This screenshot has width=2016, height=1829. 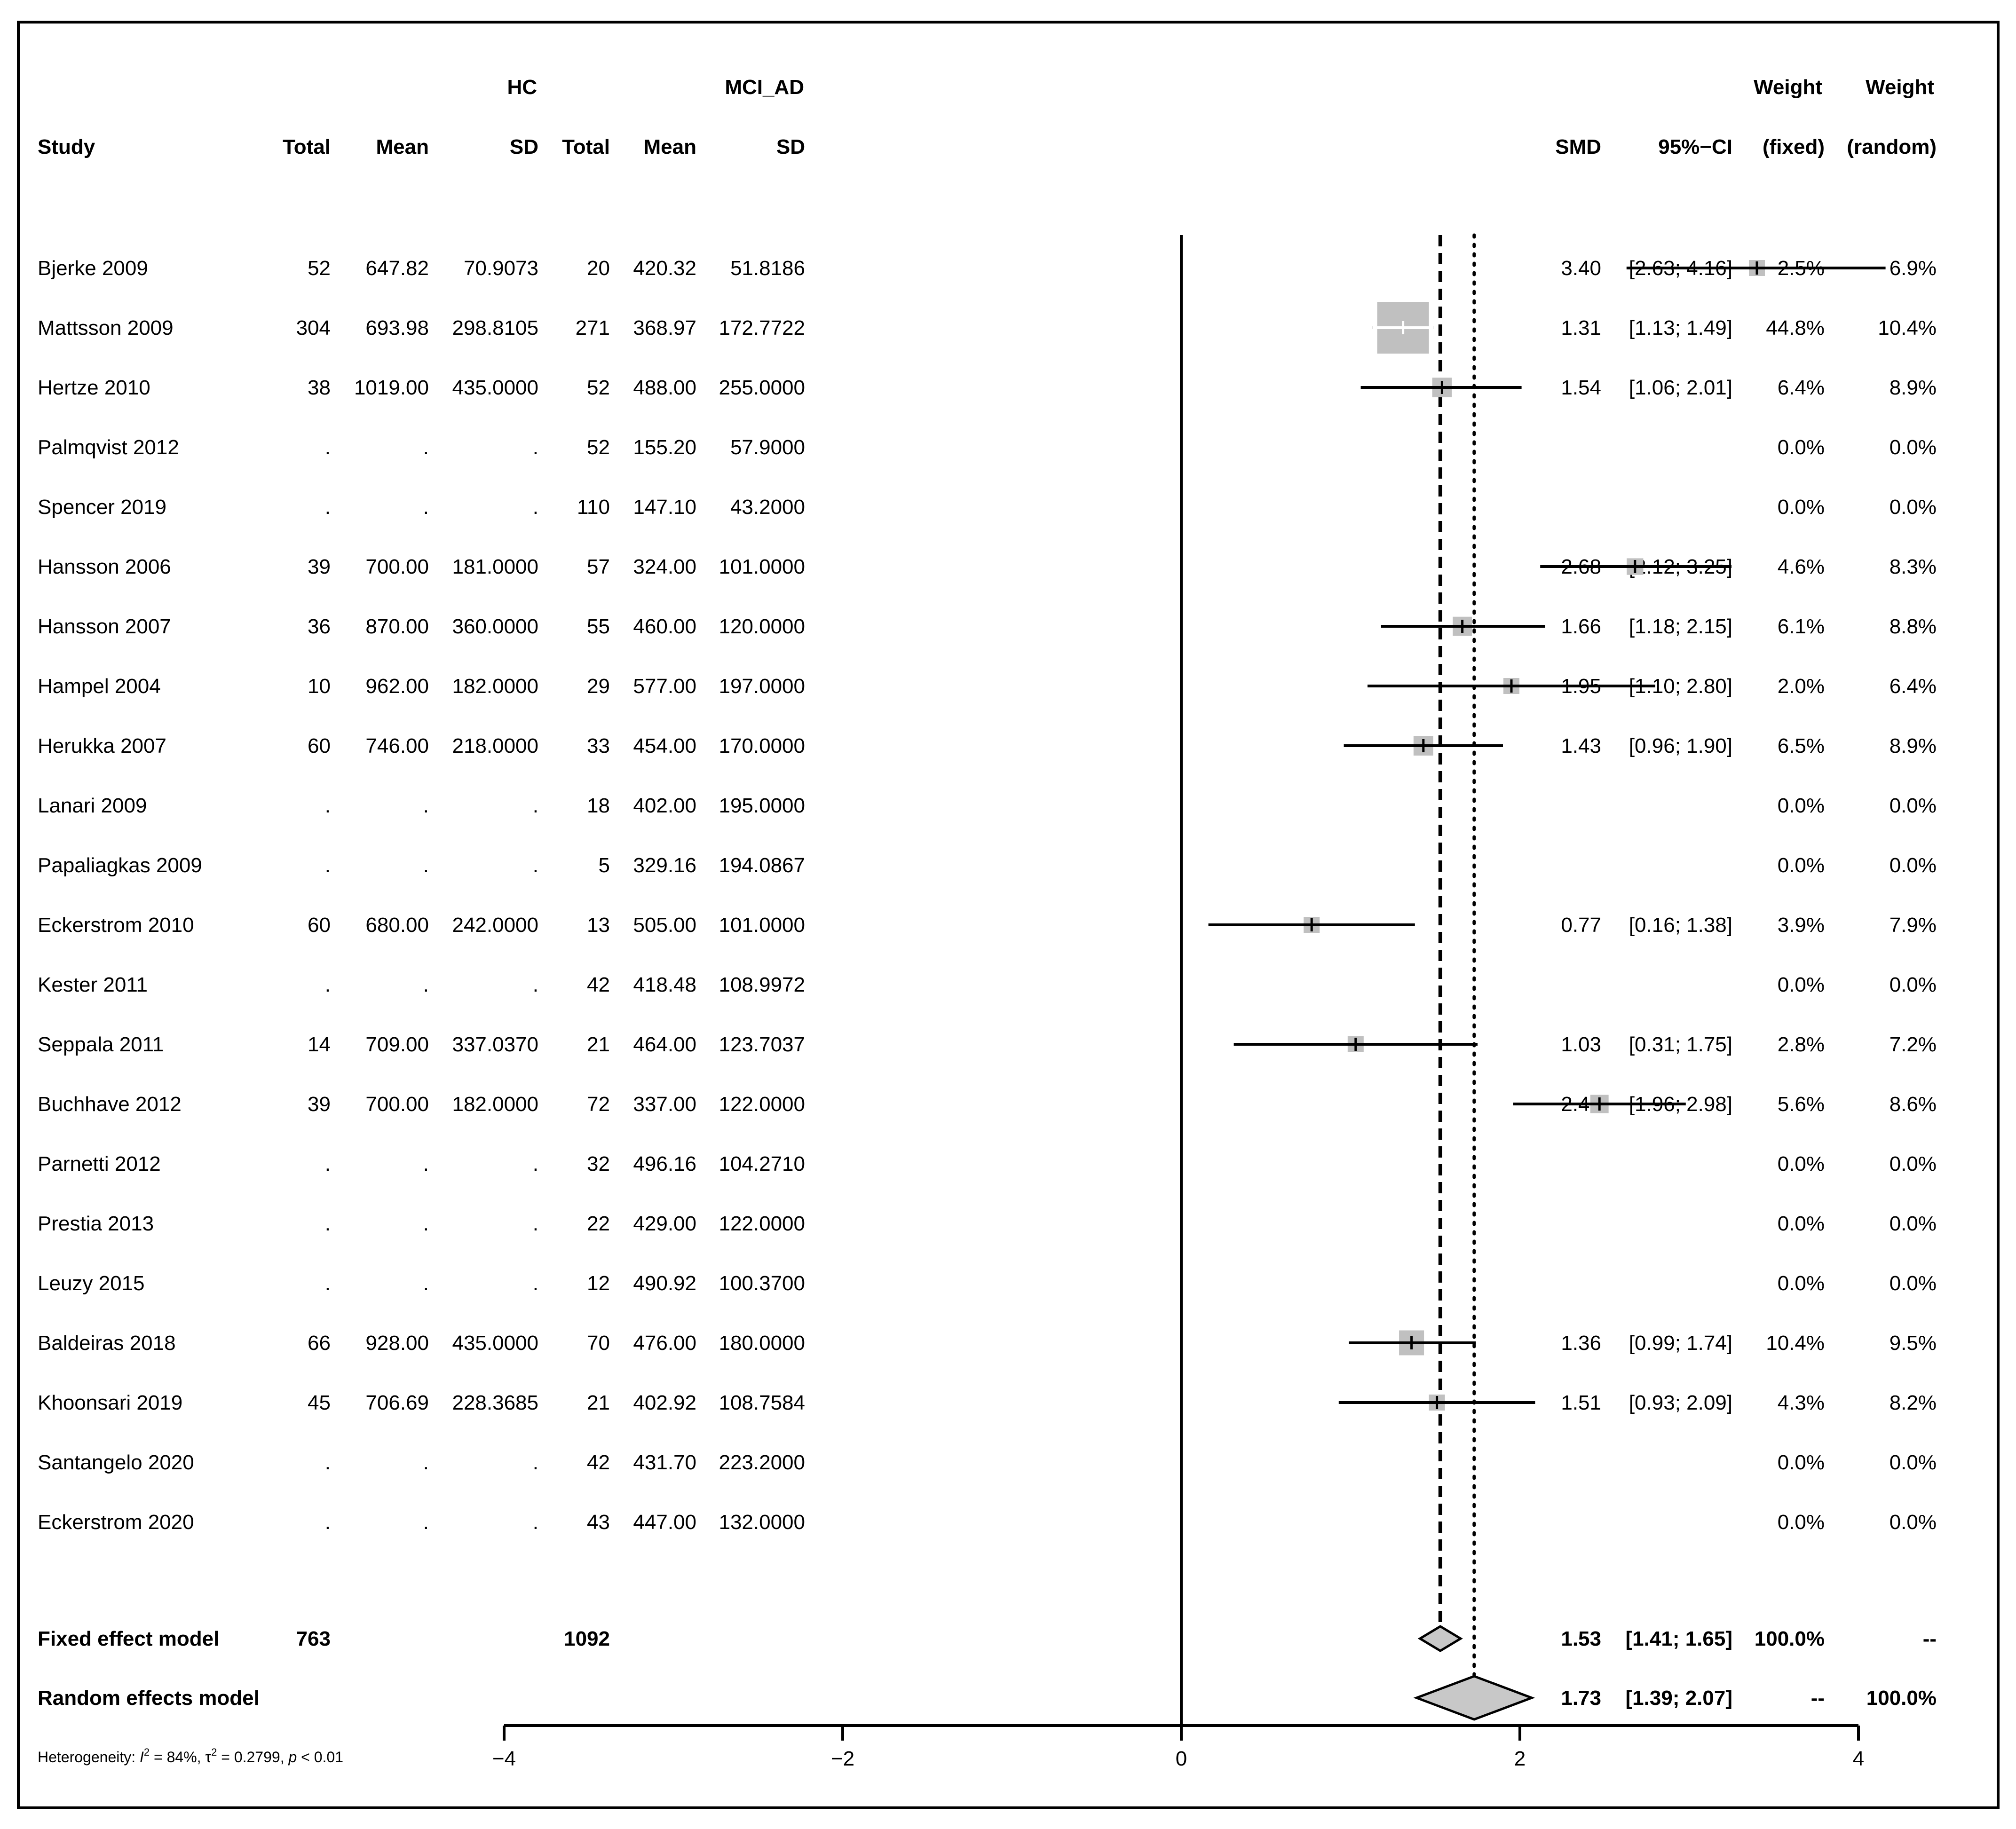 I want to click on cell-mean2: 155.20, so click(x=665, y=447).